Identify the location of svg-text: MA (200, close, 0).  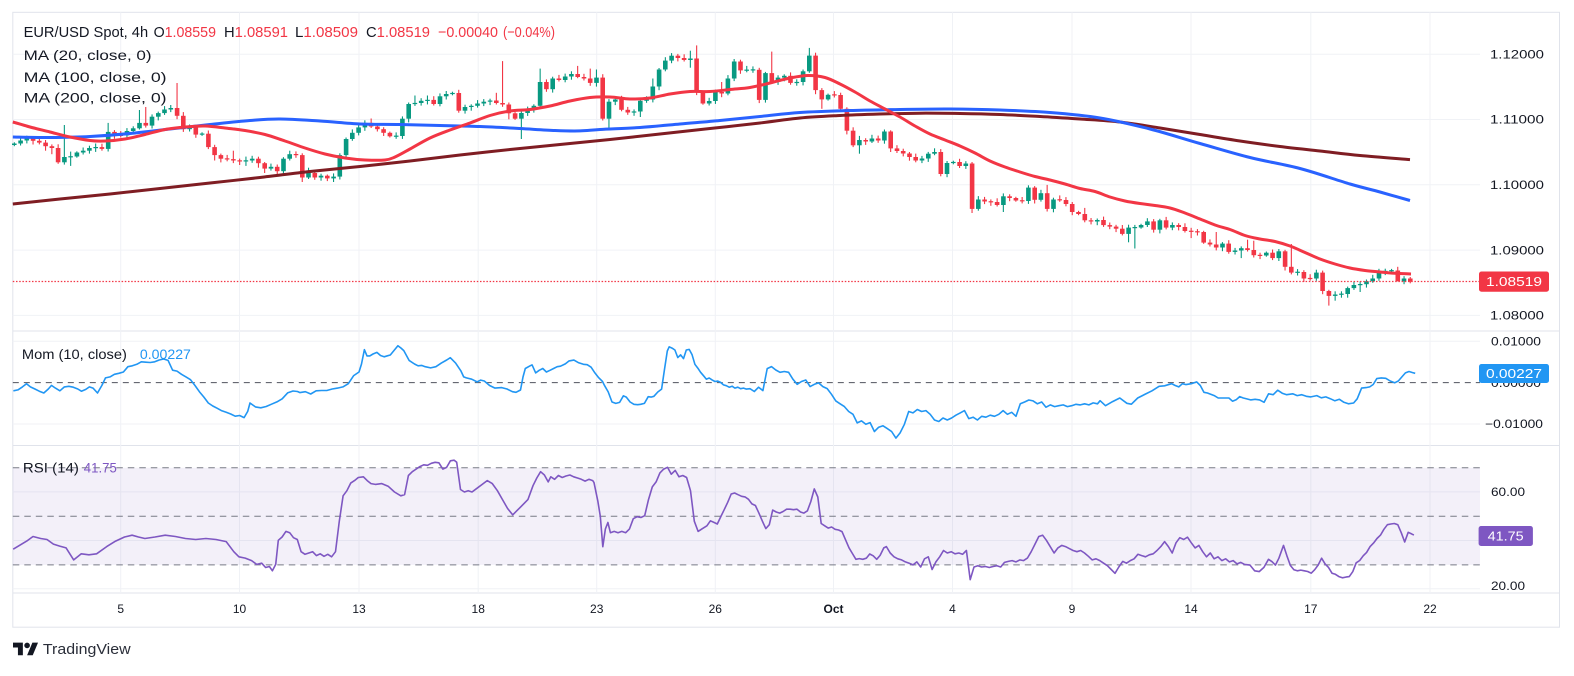
(95, 98).